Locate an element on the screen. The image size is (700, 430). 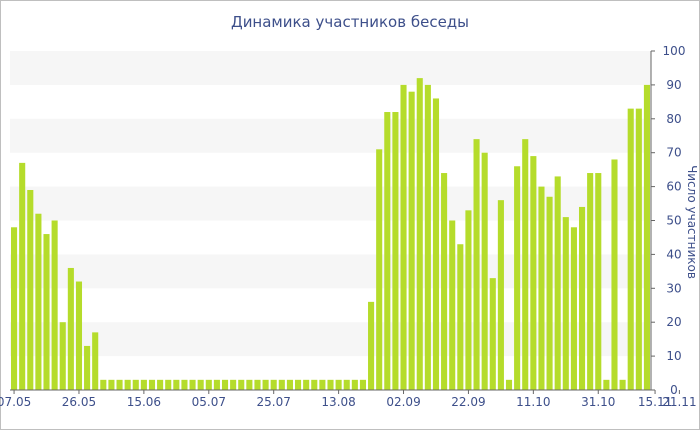
x-tick-label: 02.09 is located at coordinates (403, 402).